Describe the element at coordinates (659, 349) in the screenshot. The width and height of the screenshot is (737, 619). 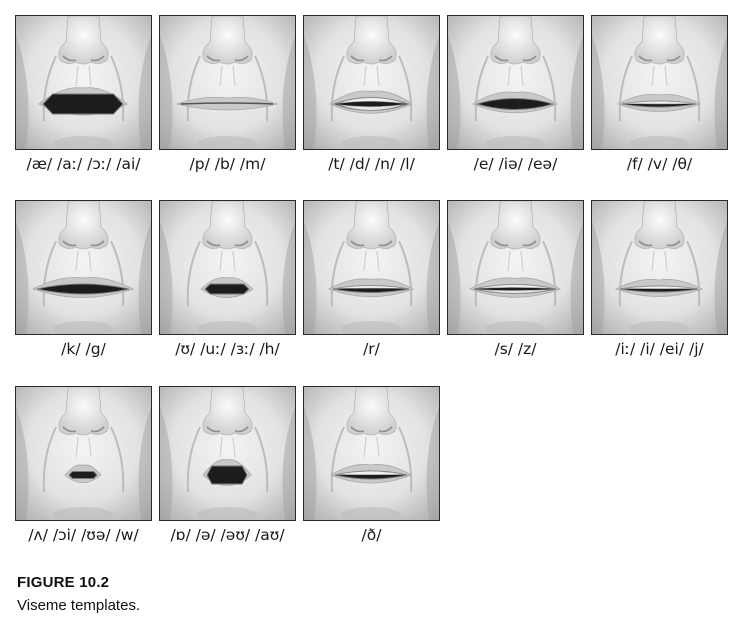
I see `viseme-label: /iː/ /i/ /ei/ /j/` at that location.